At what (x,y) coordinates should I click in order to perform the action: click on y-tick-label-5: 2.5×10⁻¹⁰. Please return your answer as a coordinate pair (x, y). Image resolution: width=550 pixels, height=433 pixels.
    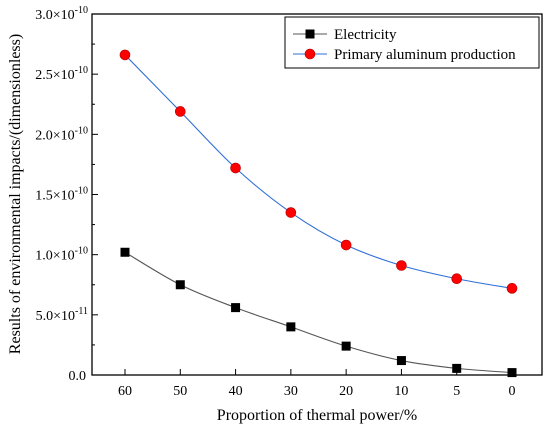
    Looking at the image, I should click on (61, 74).